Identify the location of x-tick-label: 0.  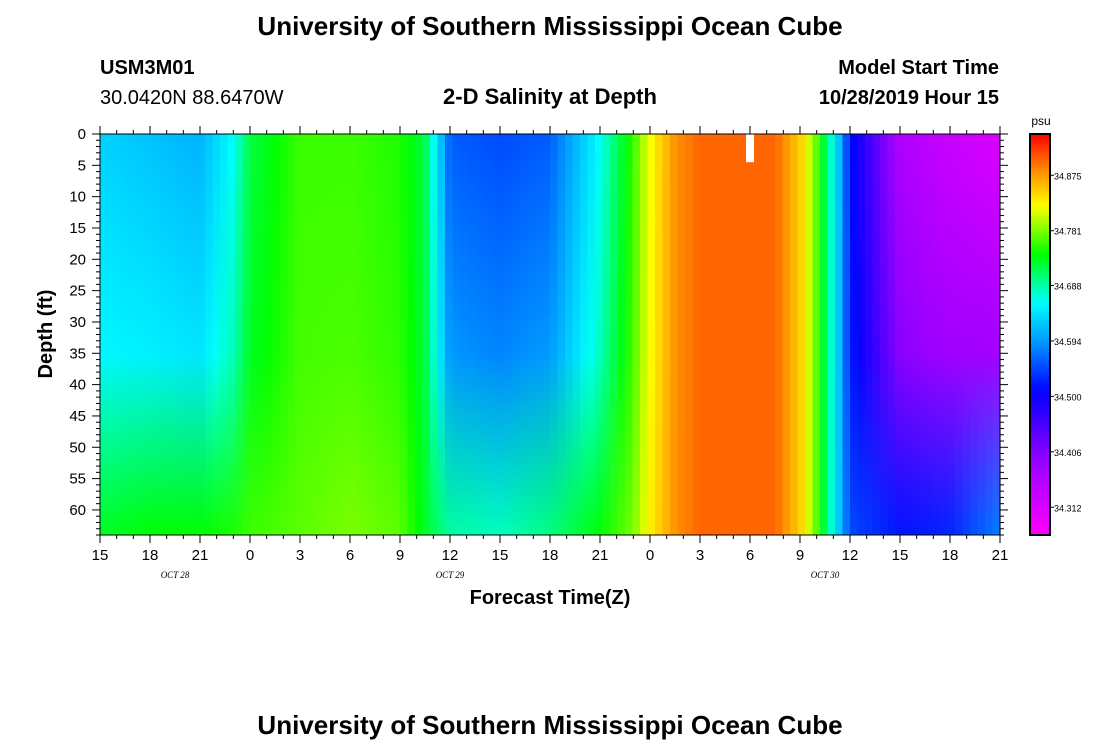
(650, 555).